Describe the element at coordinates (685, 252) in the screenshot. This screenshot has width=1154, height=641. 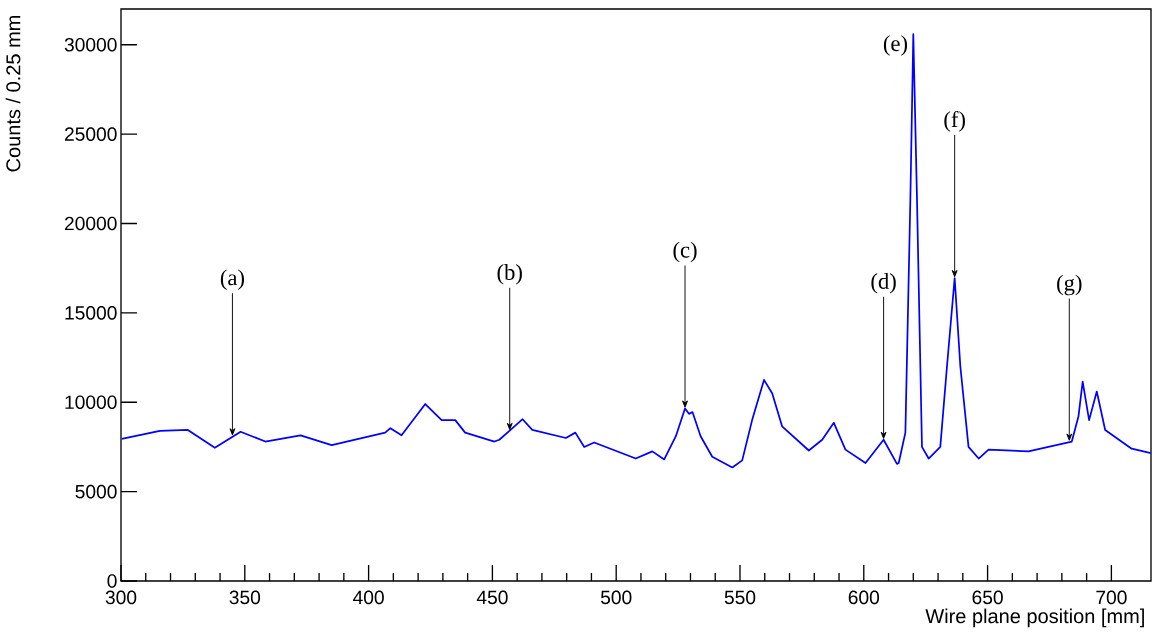
I see `annotation: (c)` at that location.